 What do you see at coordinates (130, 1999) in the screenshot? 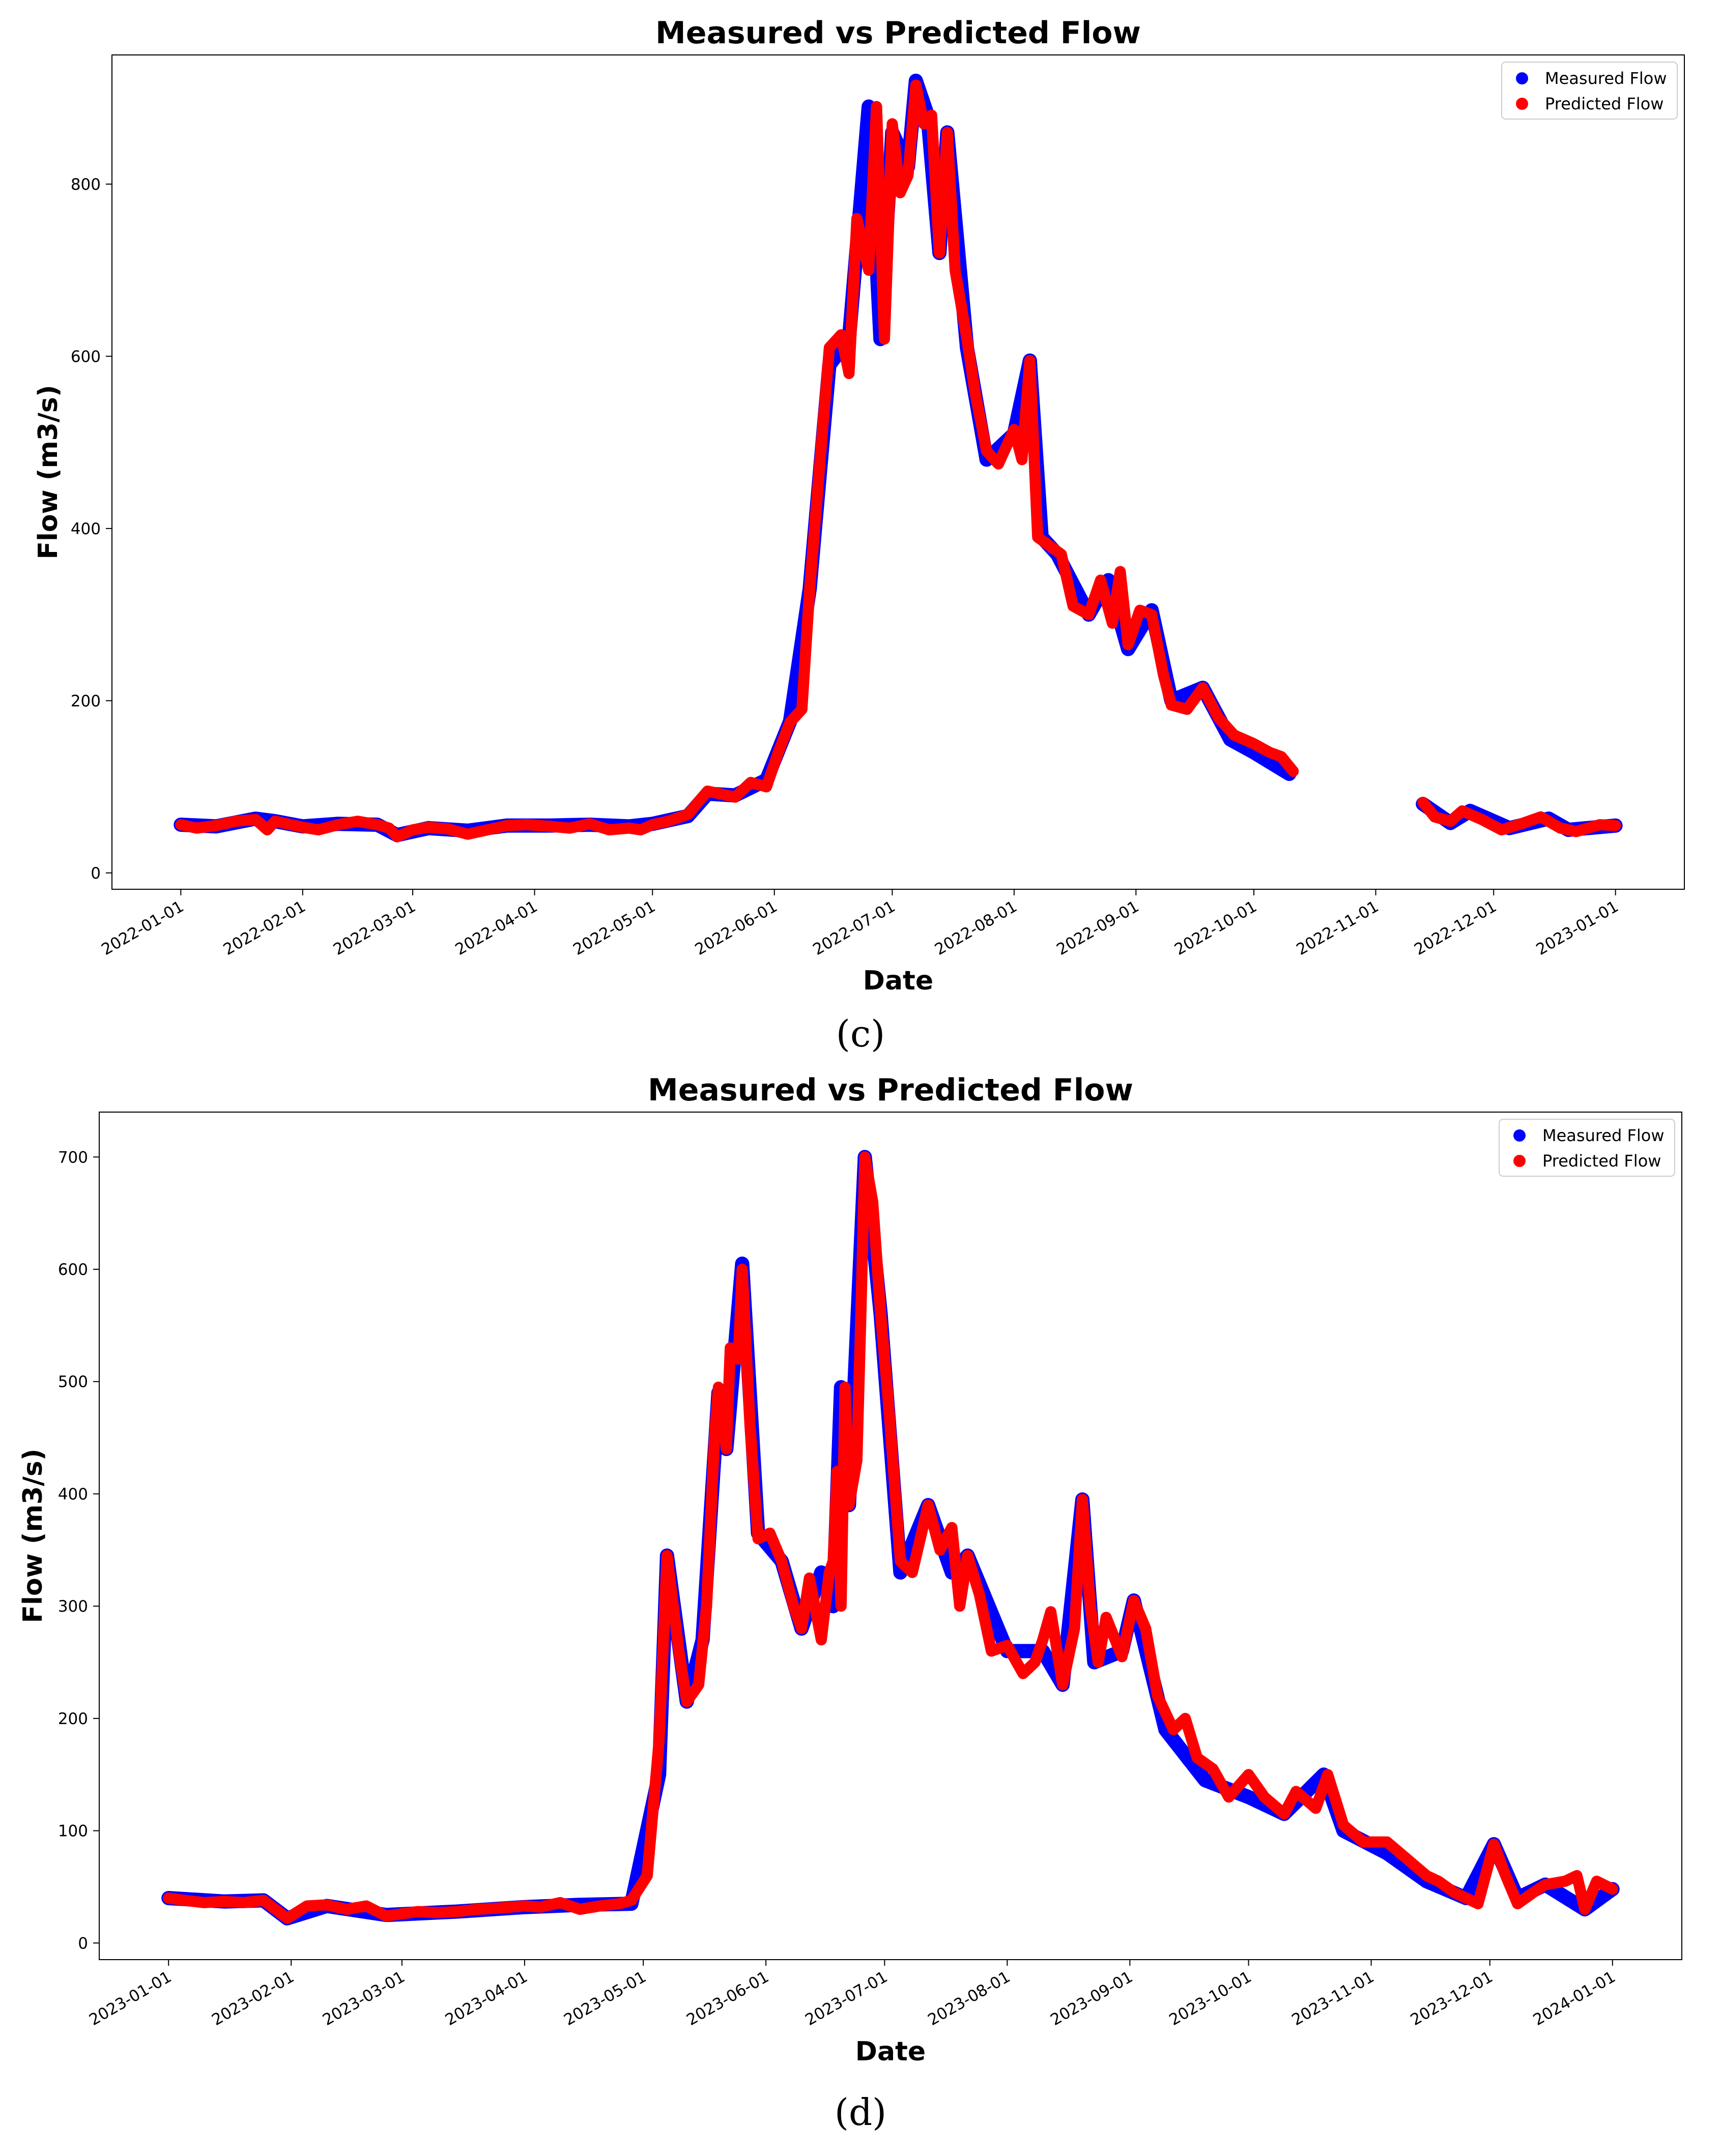
I see `chart-d-x-tick-label: 2023-01-01` at bounding box center [130, 1999].